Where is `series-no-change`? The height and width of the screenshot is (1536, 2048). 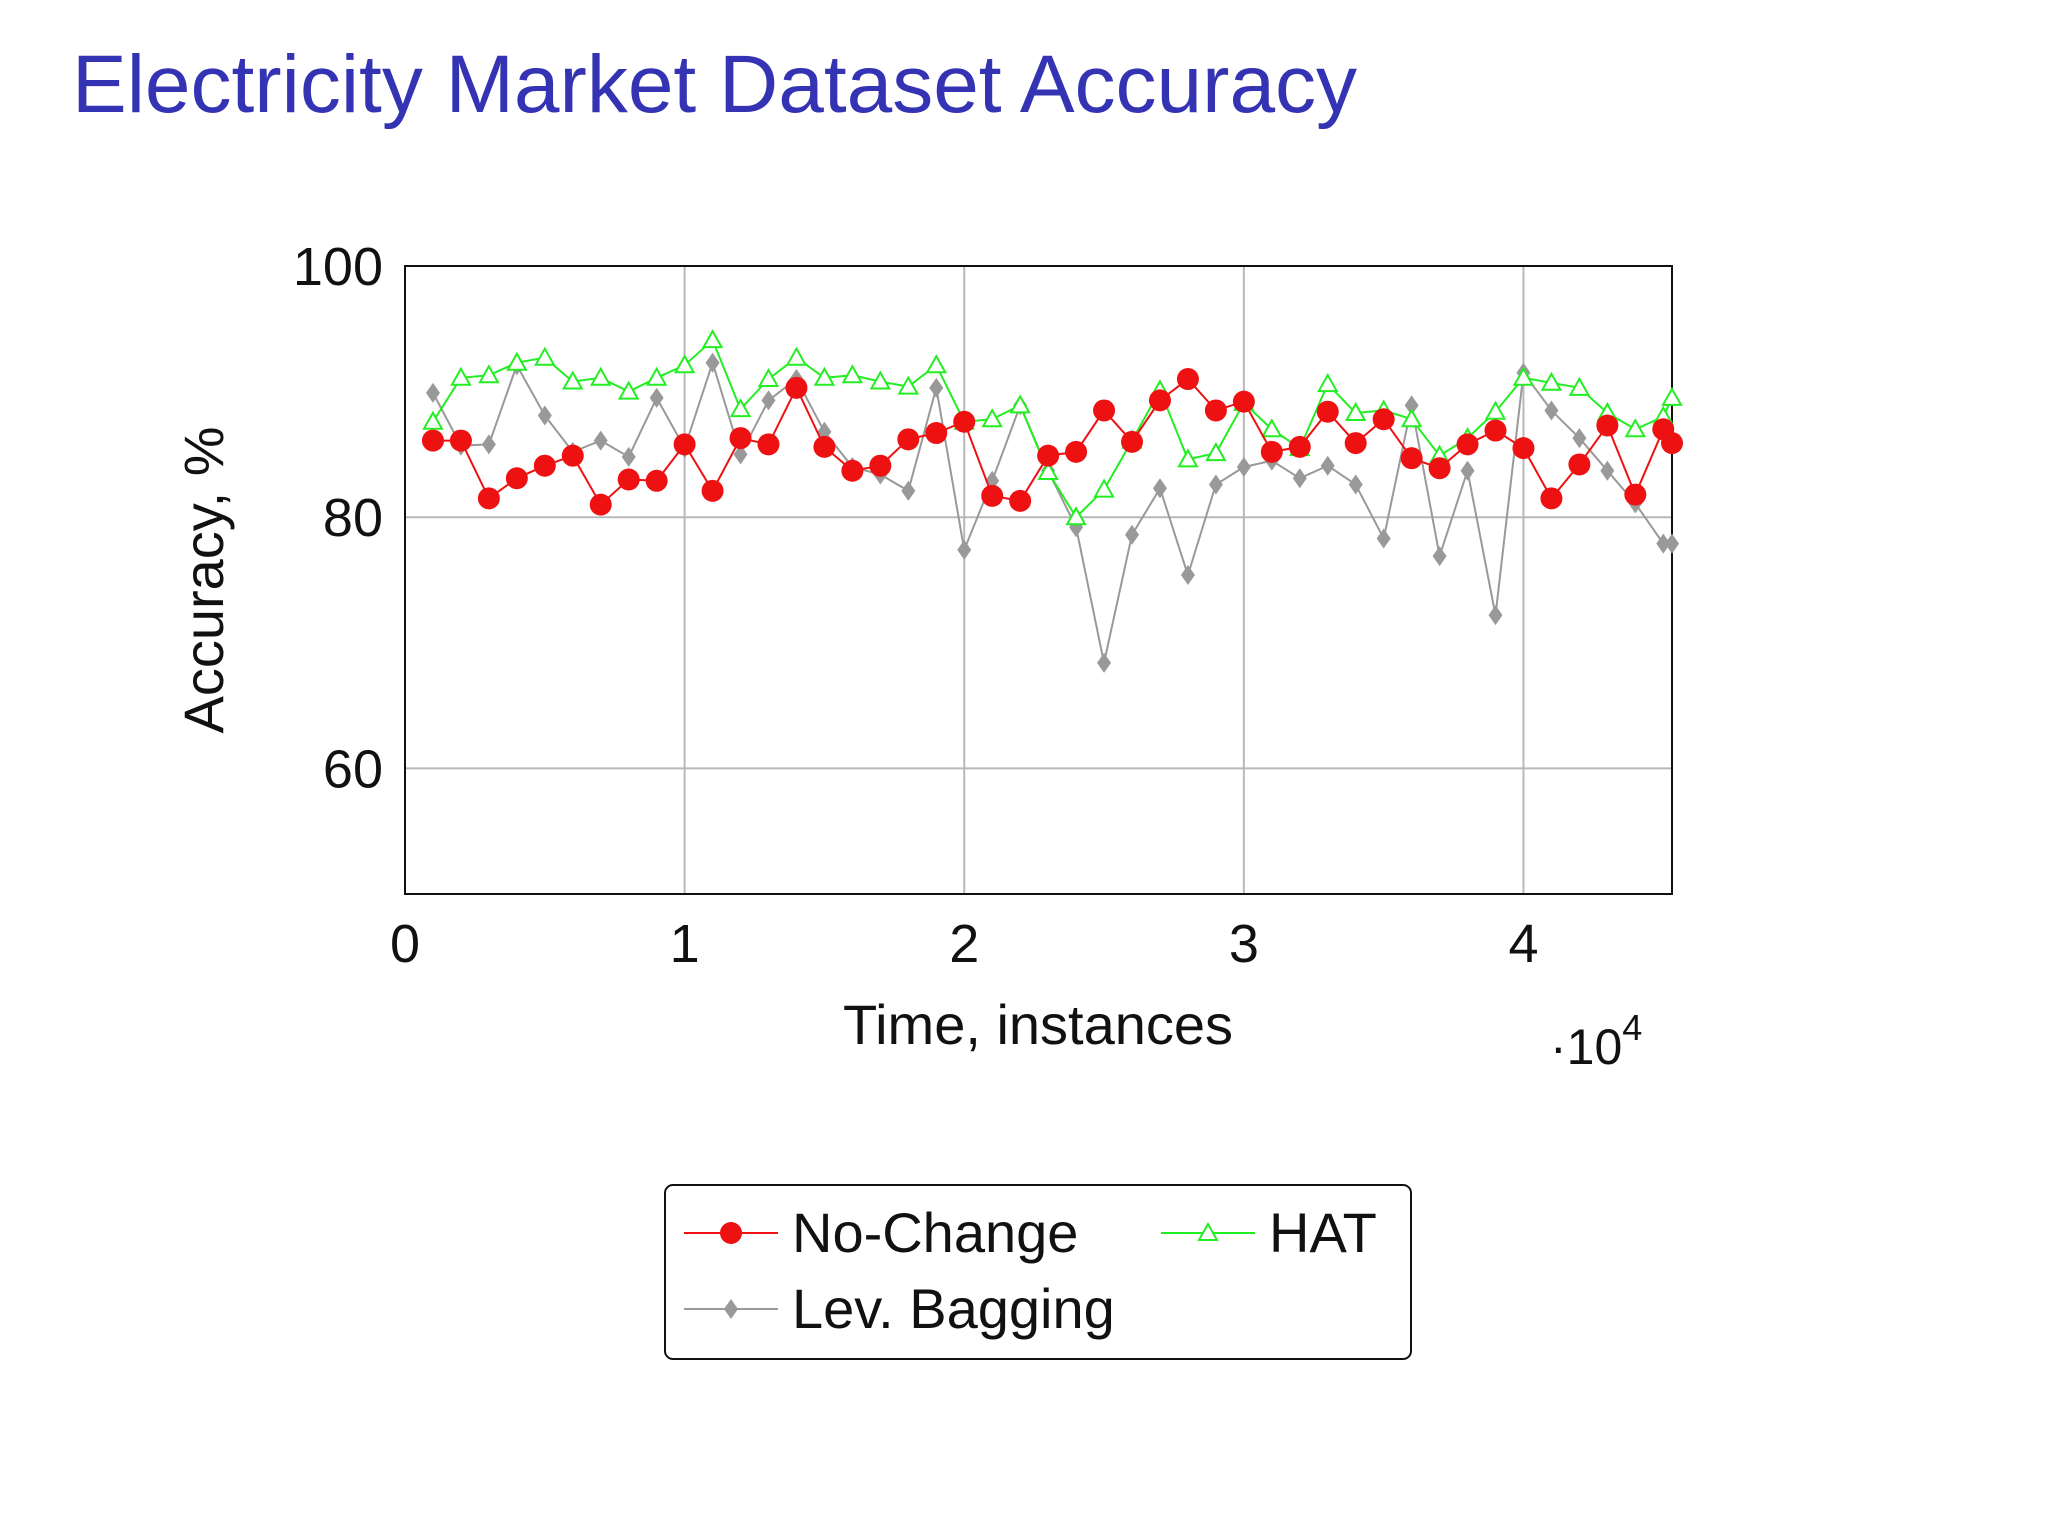
series-no-change is located at coordinates (1052, 442).